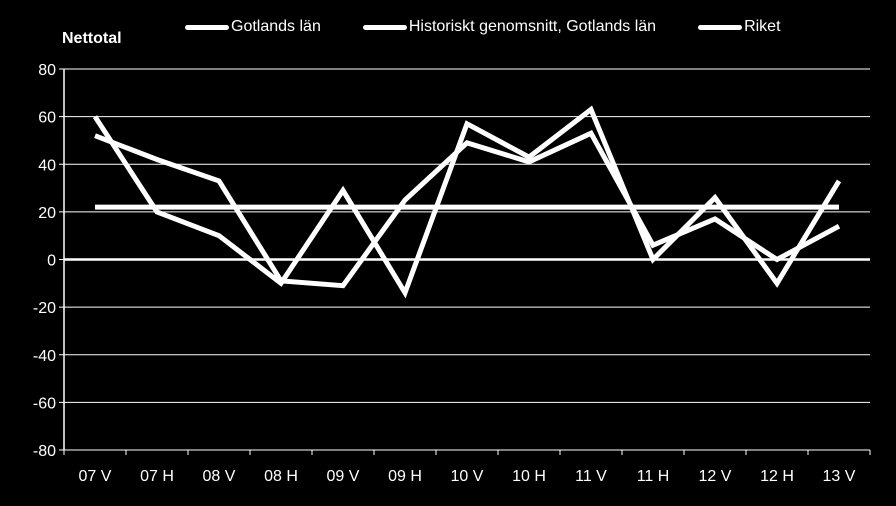 This screenshot has height=506, width=896. I want to click on x-tick-label: 10 V, so click(467, 476).